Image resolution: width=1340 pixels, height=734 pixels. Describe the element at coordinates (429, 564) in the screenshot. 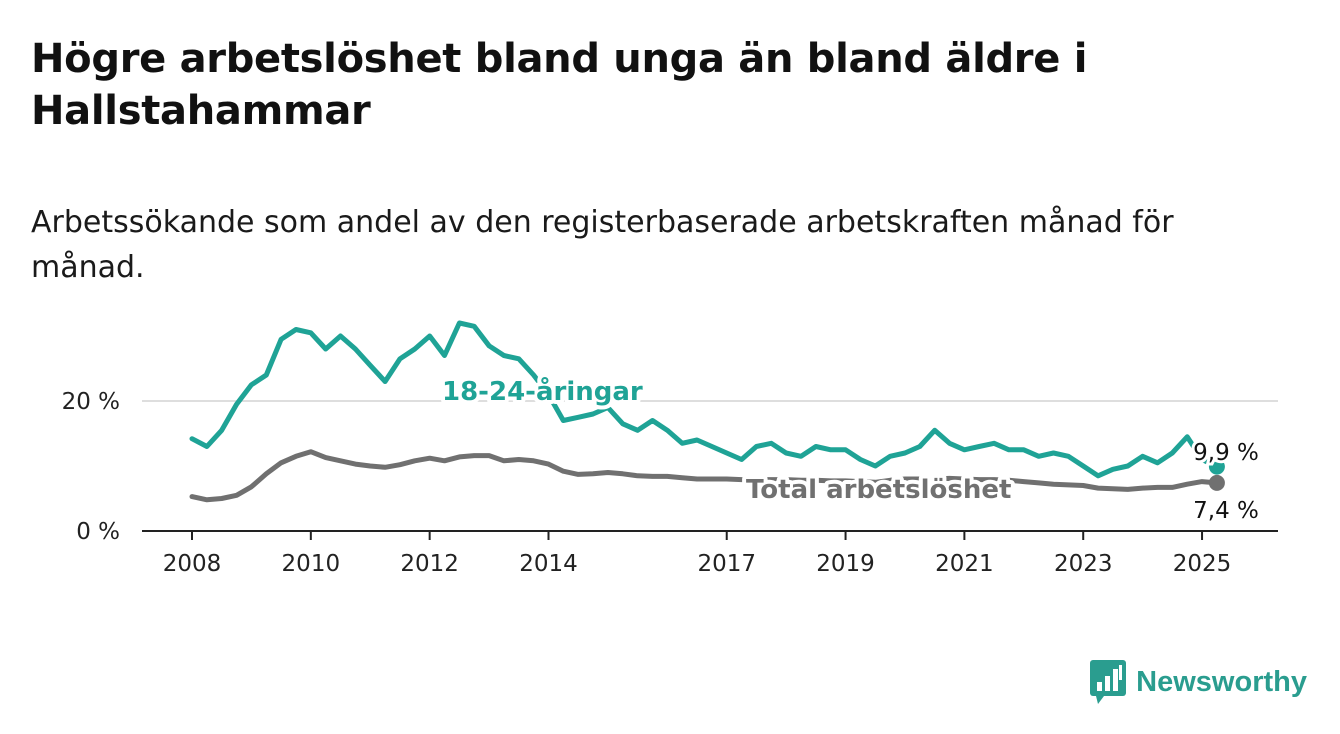

I see `x-tick-label: 2012` at that location.